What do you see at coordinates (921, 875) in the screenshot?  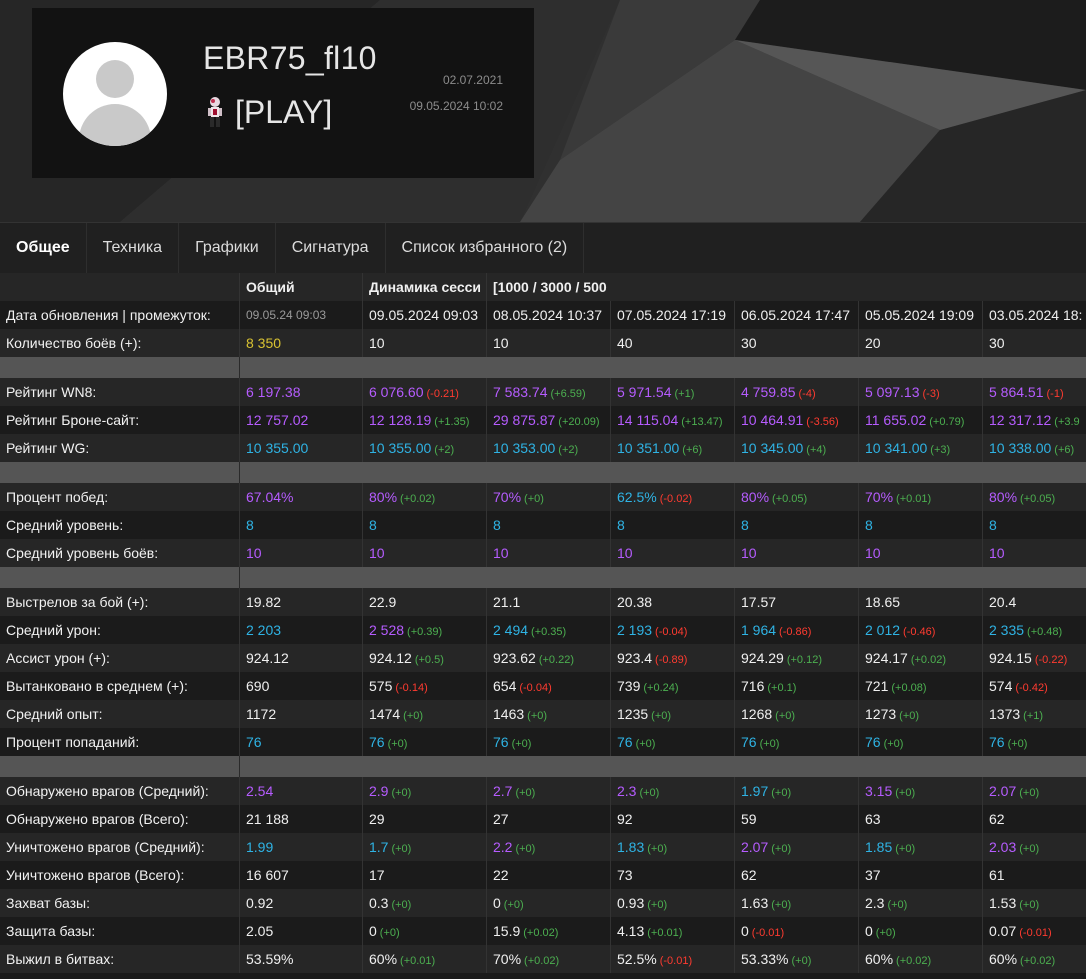 I see `session-value-cell: 37` at bounding box center [921, 875].